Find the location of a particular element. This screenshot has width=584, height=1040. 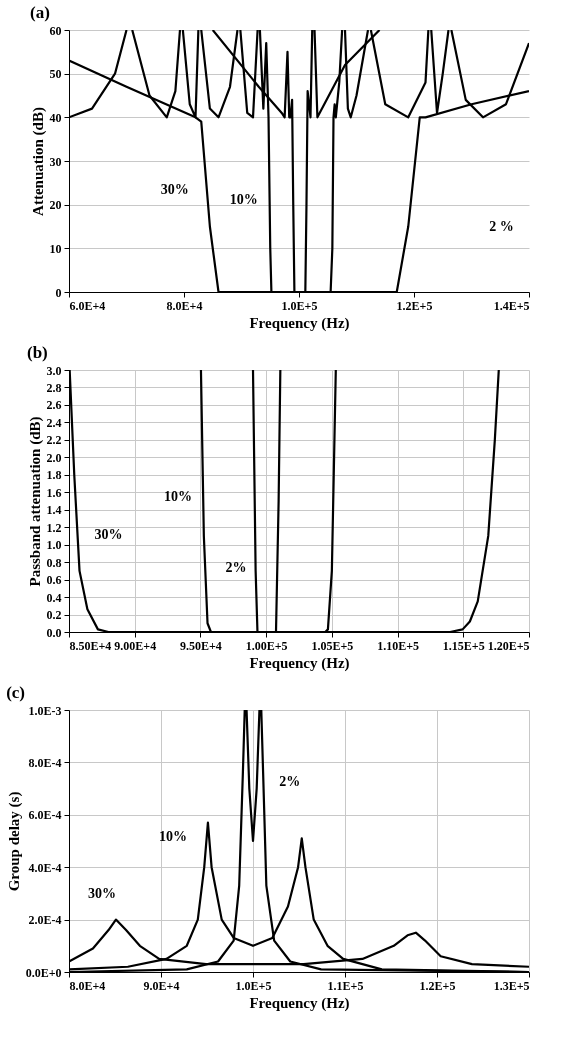

x-tick-label: 1.1E+5 is located at coordinates (345, 985).